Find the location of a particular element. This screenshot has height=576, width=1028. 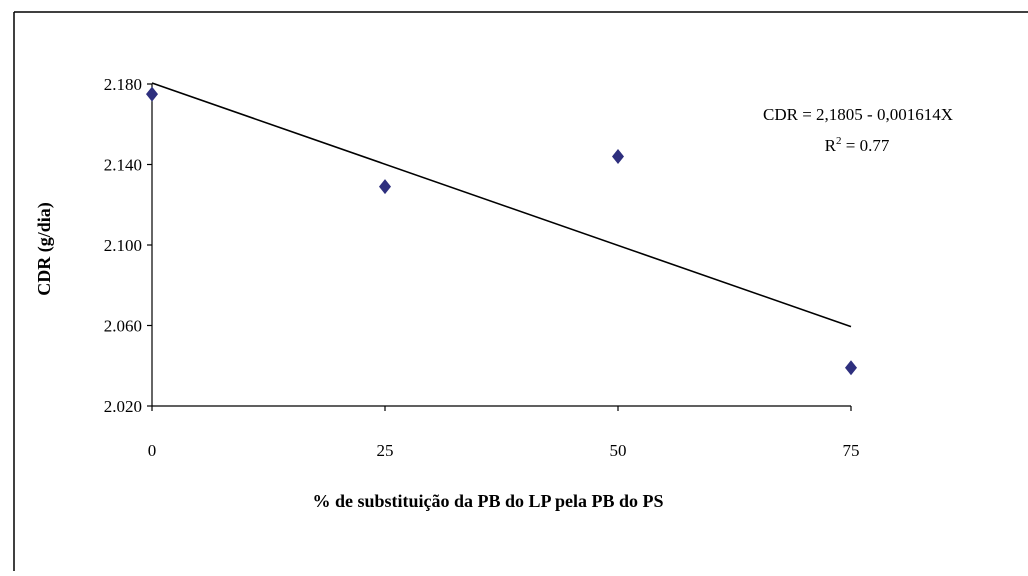

y-tick-label: 2.020 is located at coordinates (123, 406).